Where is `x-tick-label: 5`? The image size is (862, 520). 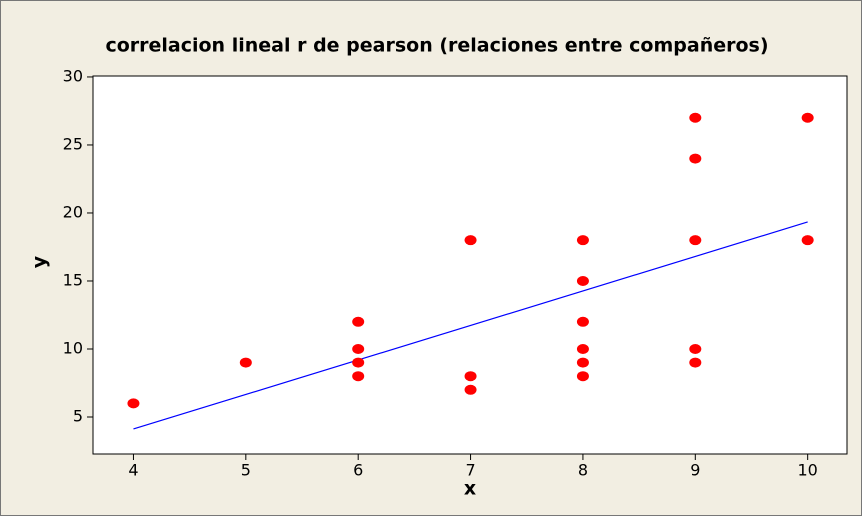
x-tick-label: 5 is located at coordinates (246, 470).